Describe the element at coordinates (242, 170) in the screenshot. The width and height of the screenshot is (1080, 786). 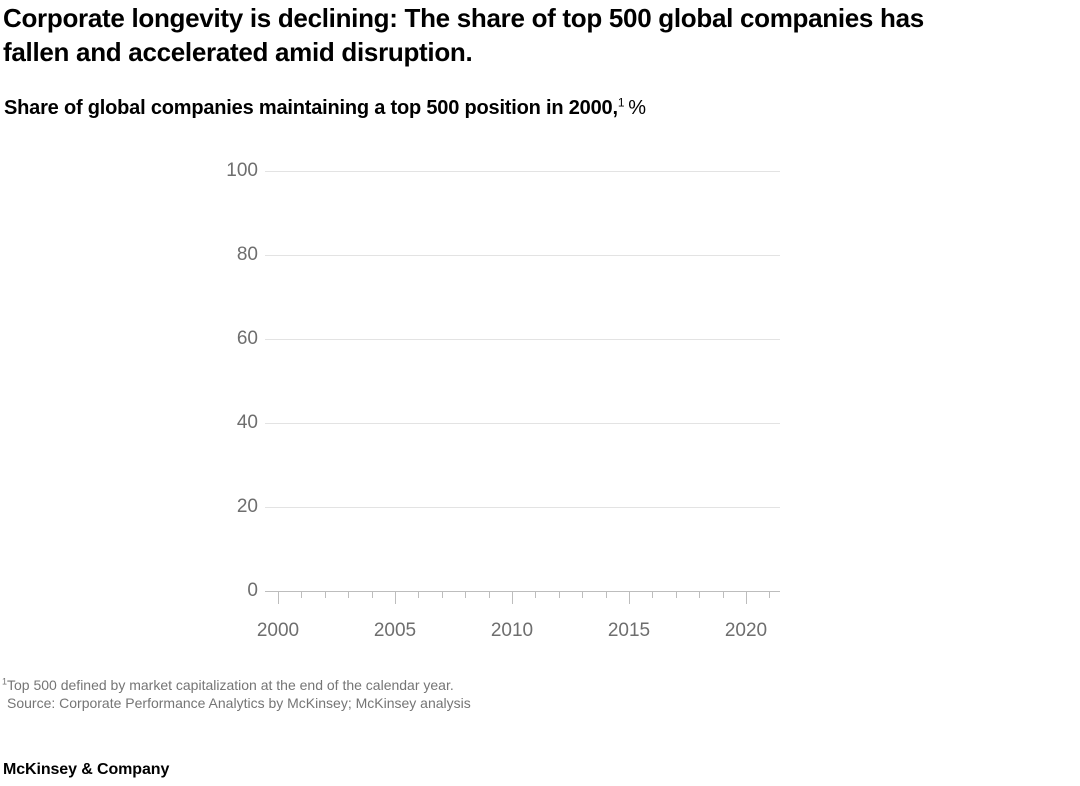
I see `y-axis-label-100: 100` at that location.